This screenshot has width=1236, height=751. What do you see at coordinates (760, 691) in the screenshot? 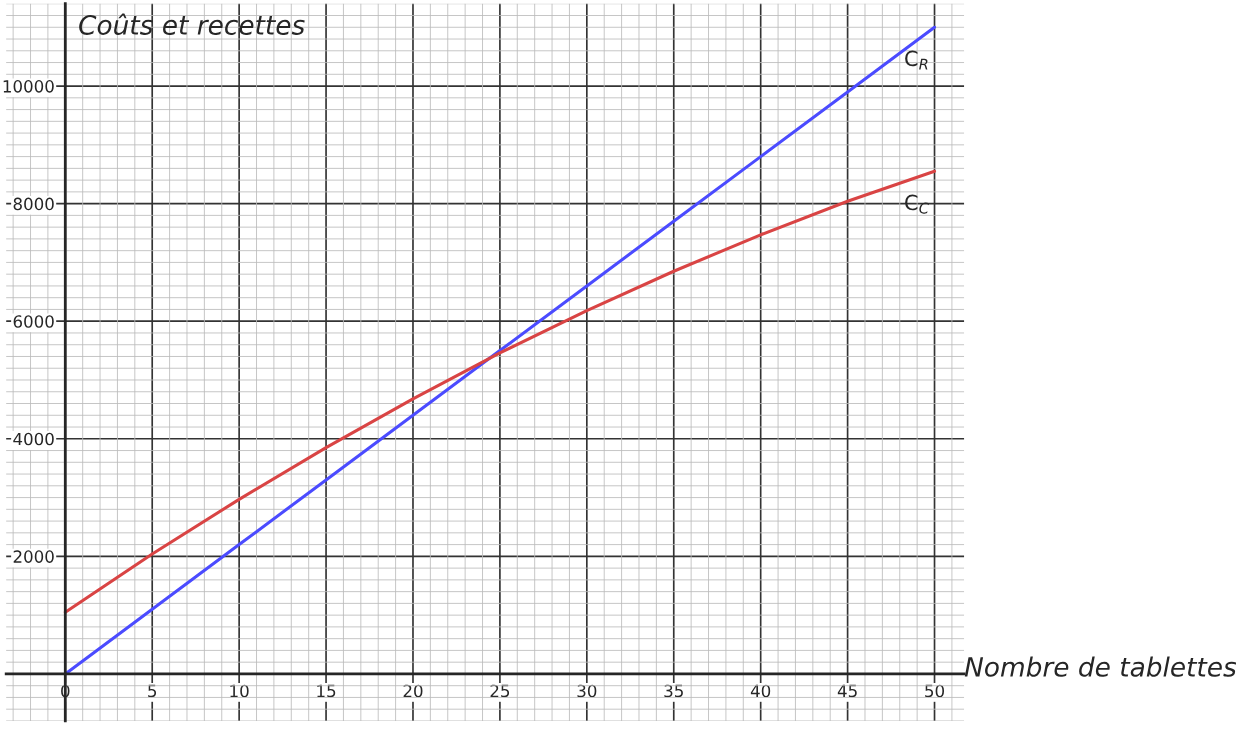
I see `x-tick-label: 40` at bounding box center [760, 691].